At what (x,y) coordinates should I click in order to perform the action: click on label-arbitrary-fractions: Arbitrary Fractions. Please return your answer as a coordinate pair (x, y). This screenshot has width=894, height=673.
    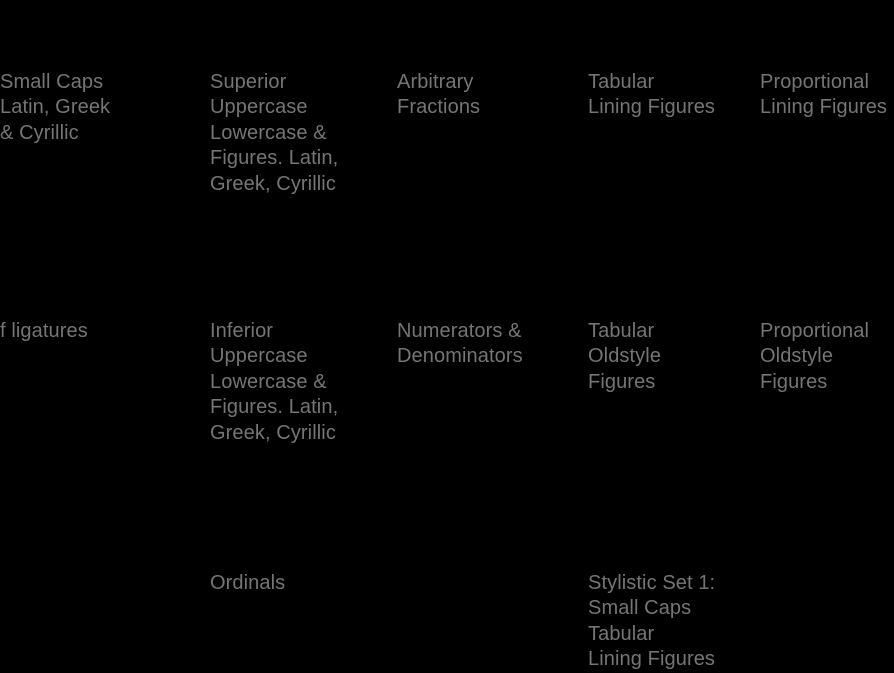
    Looking at the image, I should click on (439, 95).